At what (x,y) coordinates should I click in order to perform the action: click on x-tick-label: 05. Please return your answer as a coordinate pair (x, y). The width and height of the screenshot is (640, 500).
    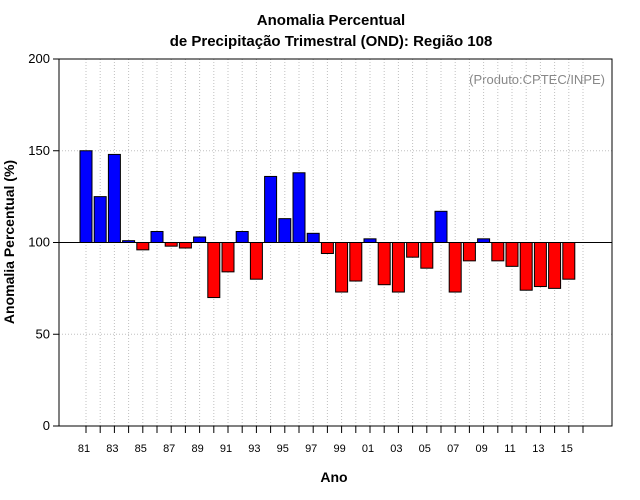
    Looking at the image, I should click on (425, 449).